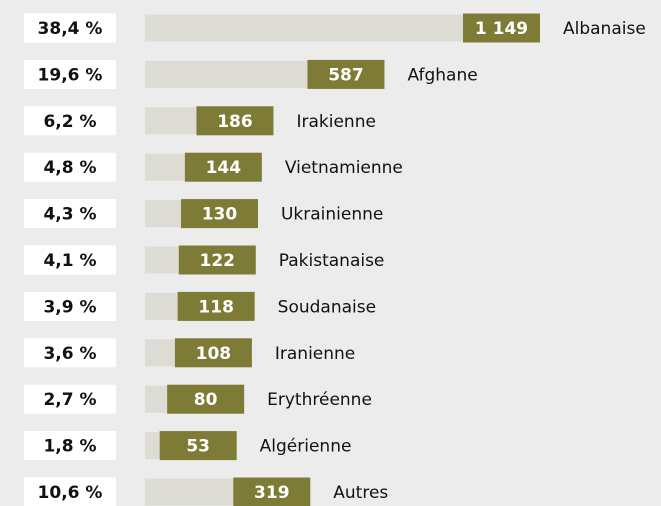  I want to click on share-label: 2,7 %, so click(69, 400).